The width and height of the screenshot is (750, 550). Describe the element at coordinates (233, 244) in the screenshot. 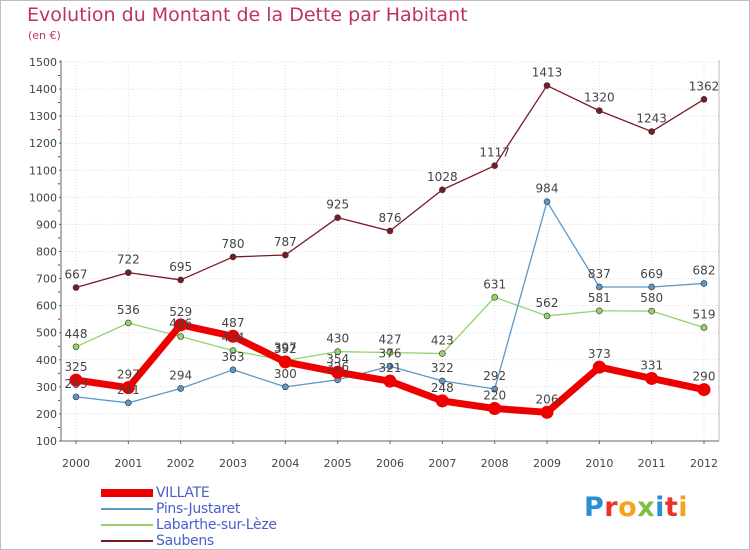

I see `data-label-saubens: 780` at that location.